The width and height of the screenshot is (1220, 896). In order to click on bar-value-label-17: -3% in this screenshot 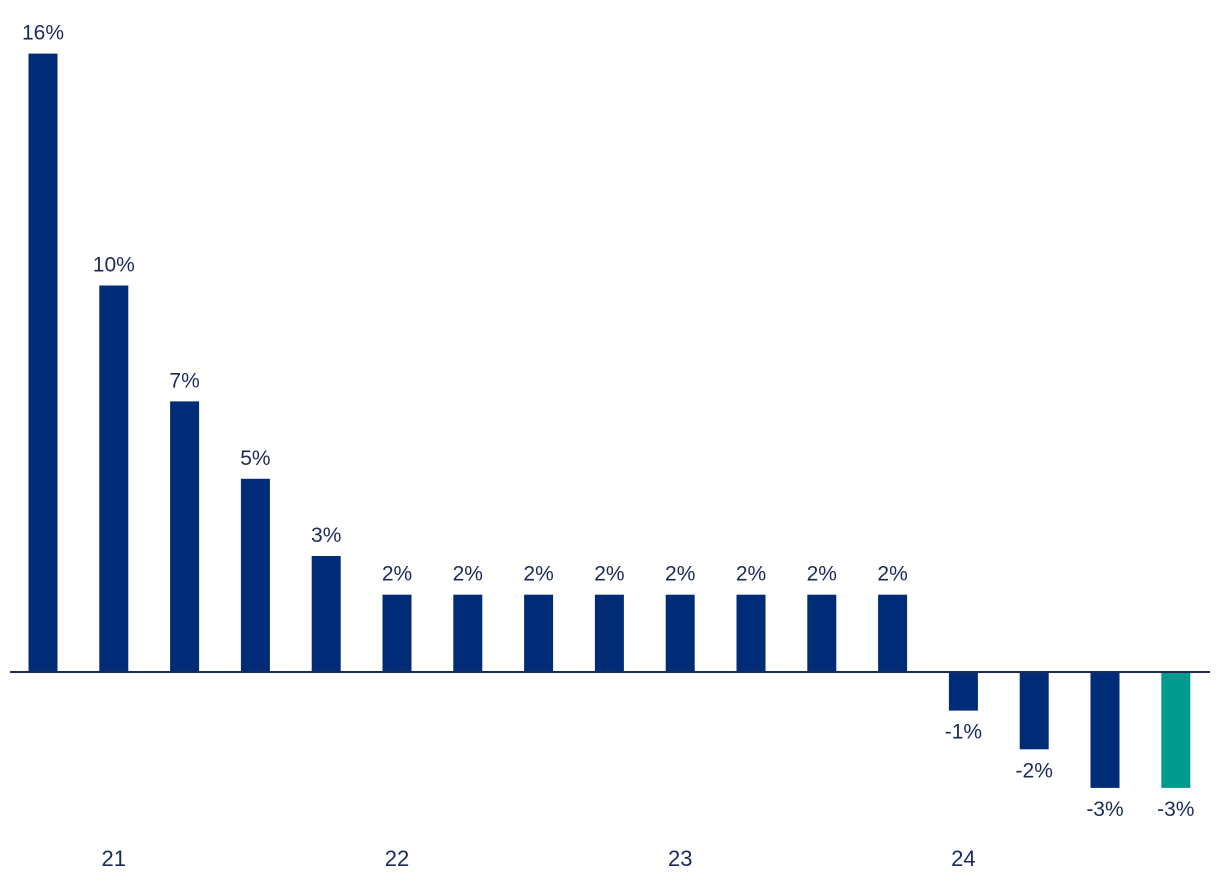, I will do `click(1175, 809)`.